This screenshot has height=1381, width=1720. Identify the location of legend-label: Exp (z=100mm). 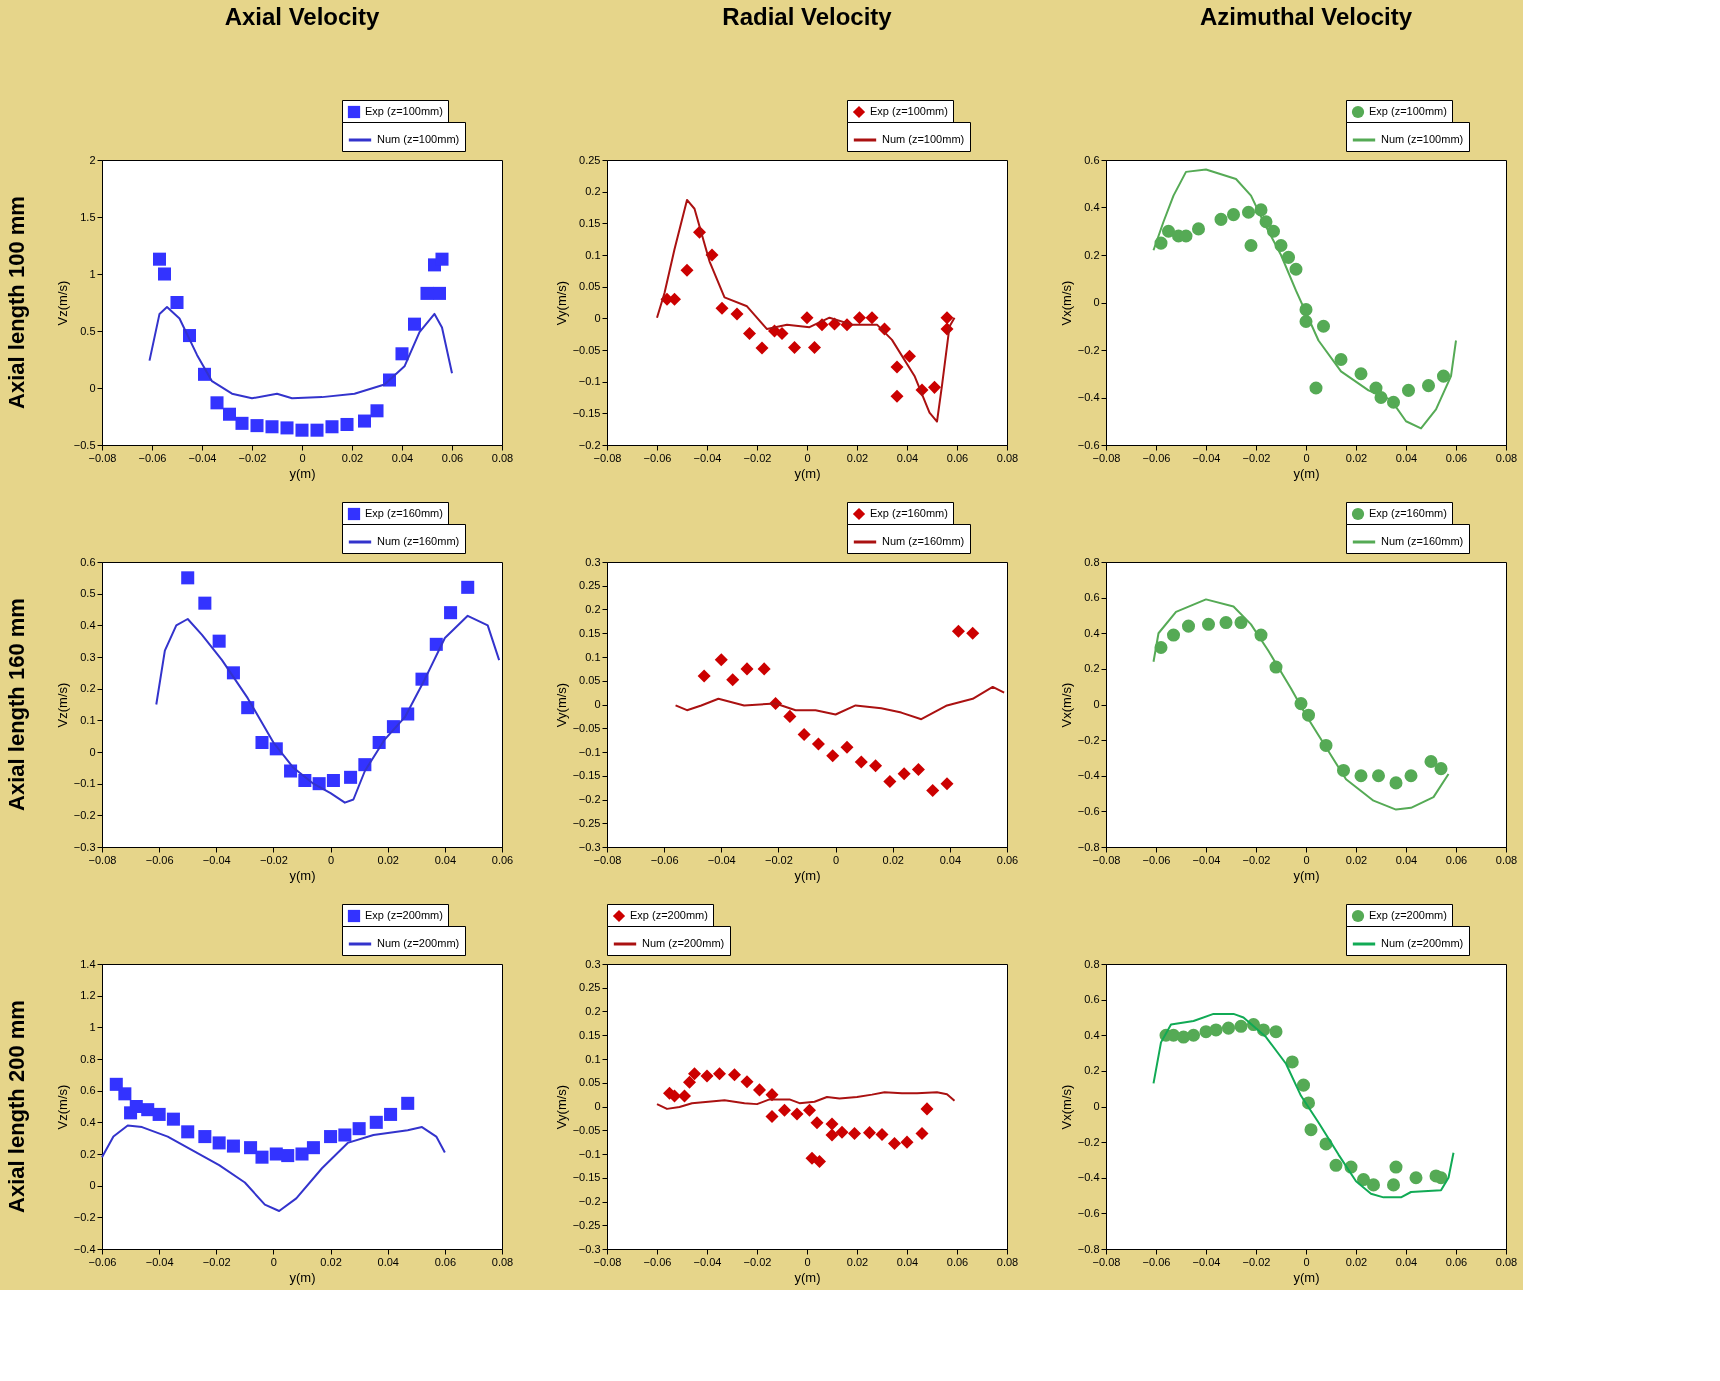
(404, 111).